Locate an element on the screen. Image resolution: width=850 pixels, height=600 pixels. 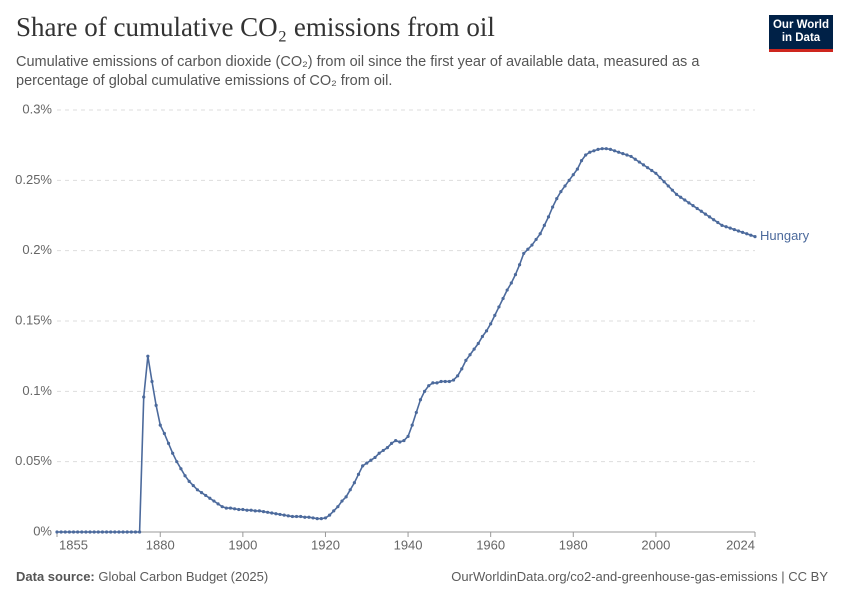
x-tick-label: 1940 is located at coordinates (408, 544).